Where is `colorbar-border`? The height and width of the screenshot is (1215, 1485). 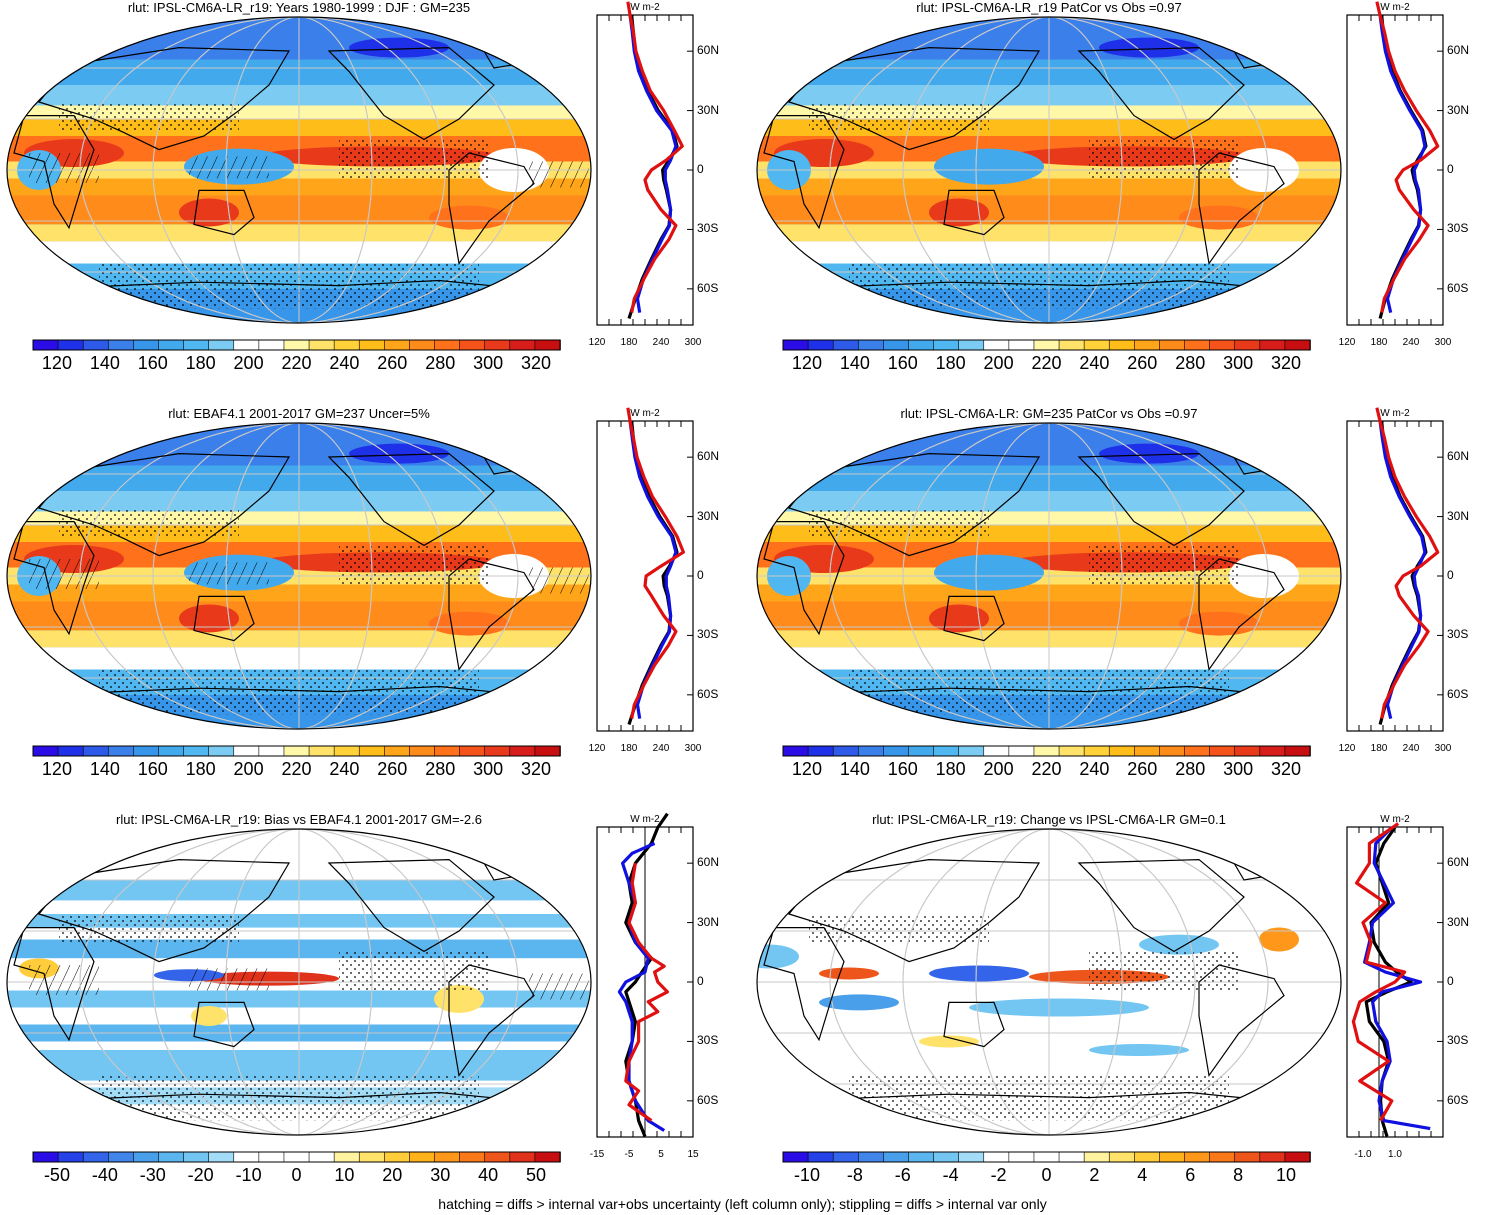
colorbar-border is located at coordinates (1046, 751).